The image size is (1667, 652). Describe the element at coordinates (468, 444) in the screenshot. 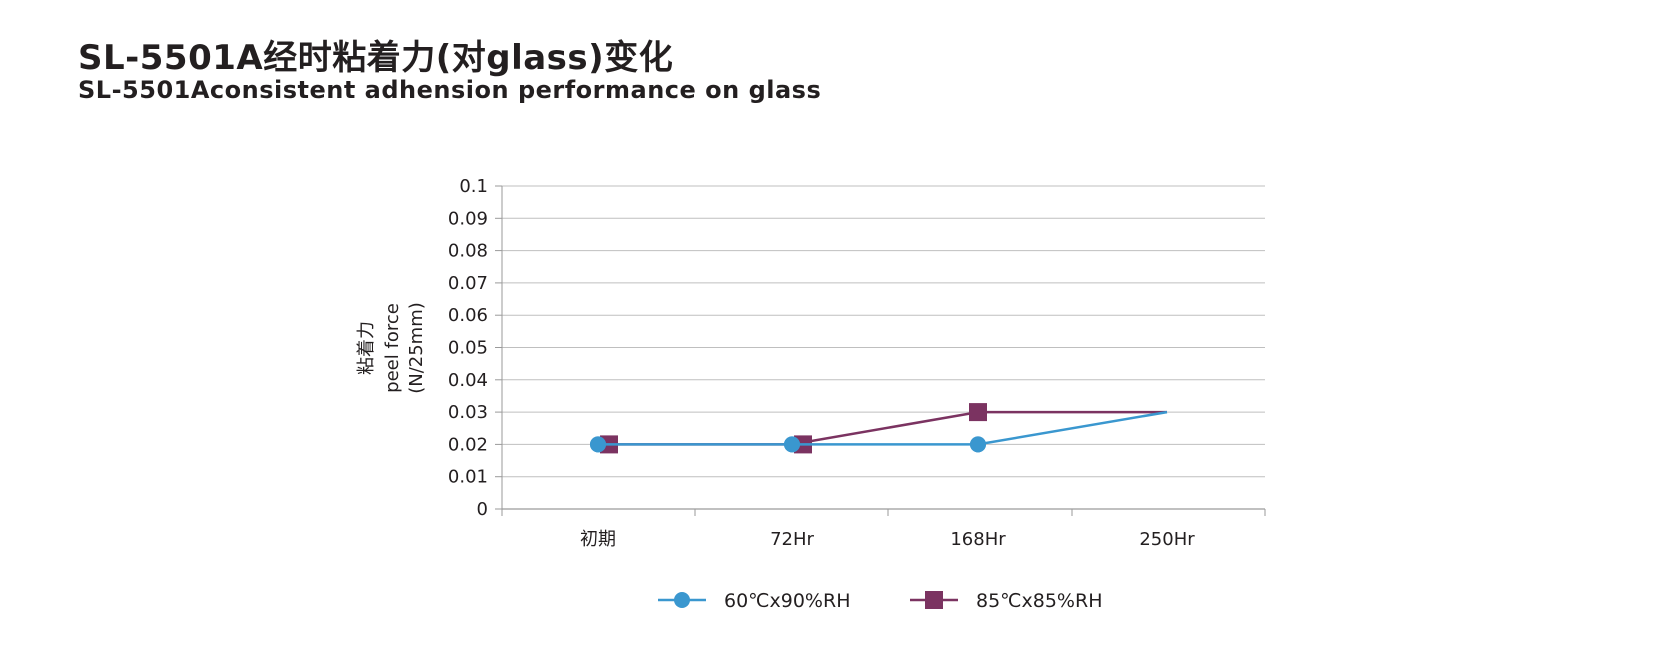

I see `y-tick-label: 0.02` at that location.